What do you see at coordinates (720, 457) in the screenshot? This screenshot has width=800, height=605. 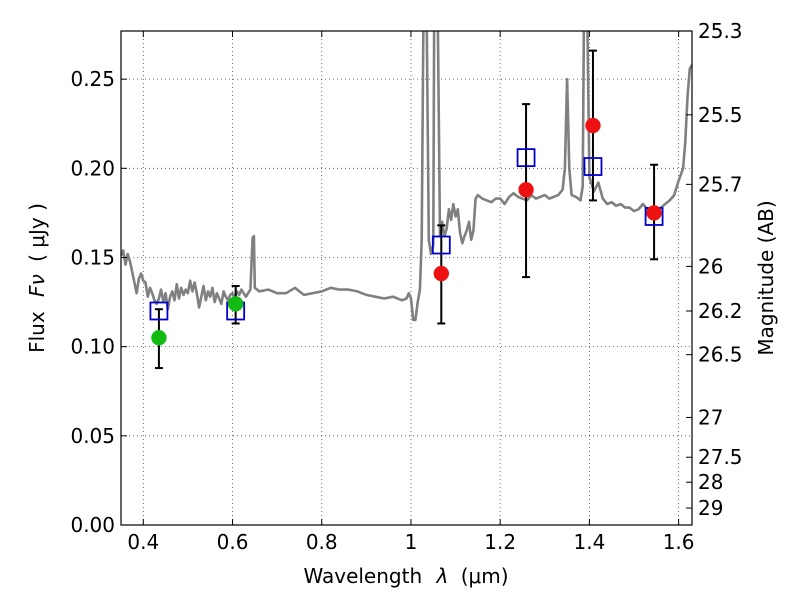 I see `y2-tick-label: 27.5` at bounding box center [720, 457].